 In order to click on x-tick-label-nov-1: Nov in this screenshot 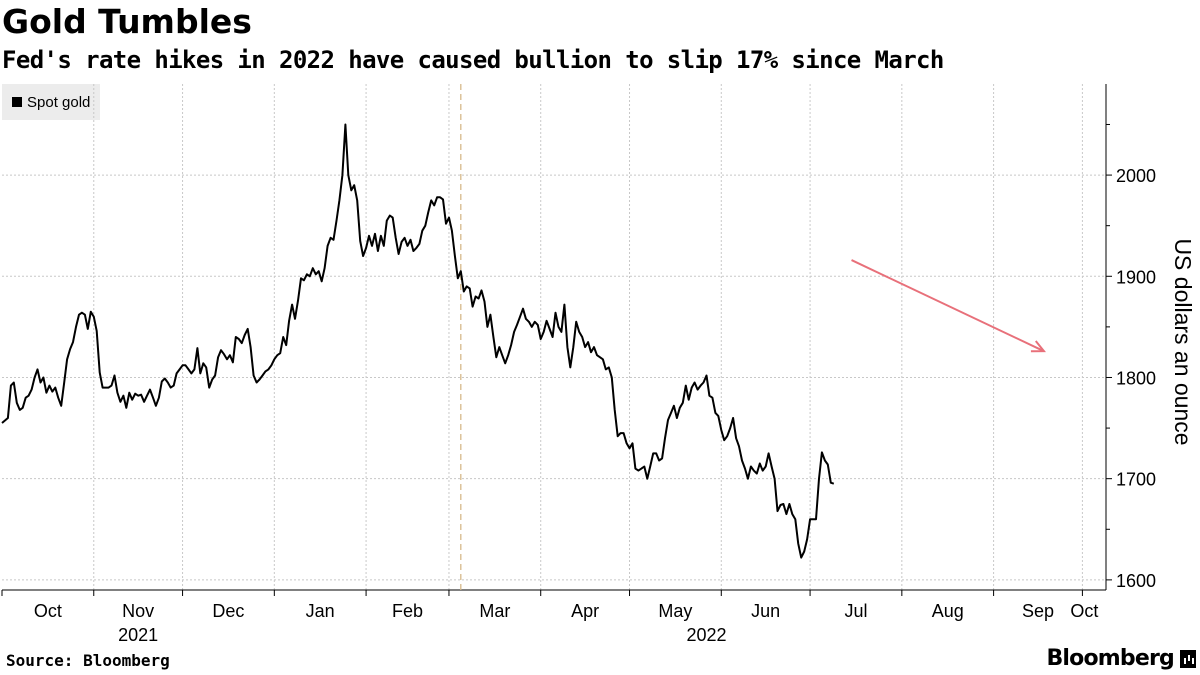, I will do `click(138, 611)`.